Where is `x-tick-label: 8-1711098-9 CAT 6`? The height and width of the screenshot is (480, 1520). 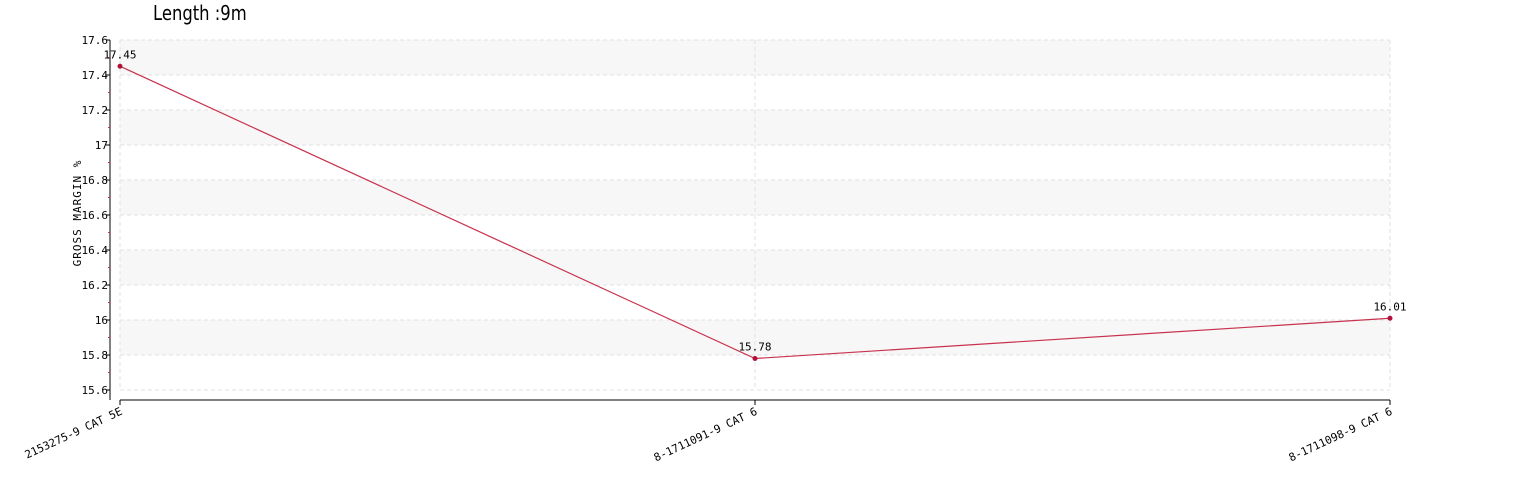 x-tick-label: 8-1711098-9 CAT 6 is located at coordinates (1341, 434).